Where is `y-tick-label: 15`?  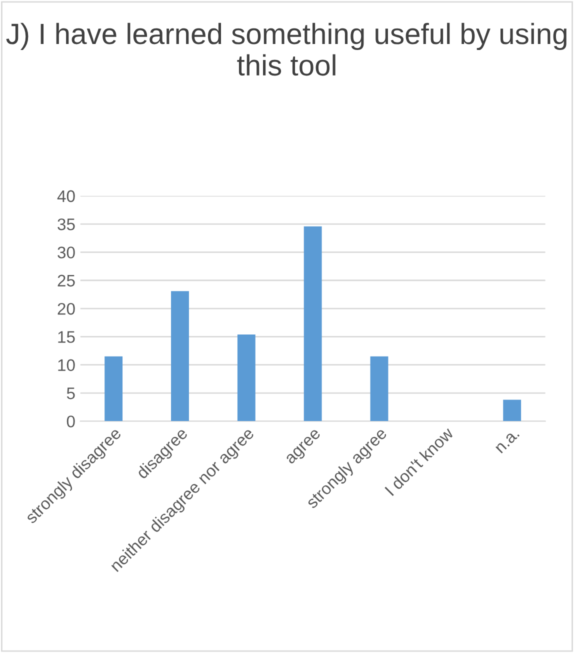 y-tick-label: 15 is located at coordinates (66, 337).